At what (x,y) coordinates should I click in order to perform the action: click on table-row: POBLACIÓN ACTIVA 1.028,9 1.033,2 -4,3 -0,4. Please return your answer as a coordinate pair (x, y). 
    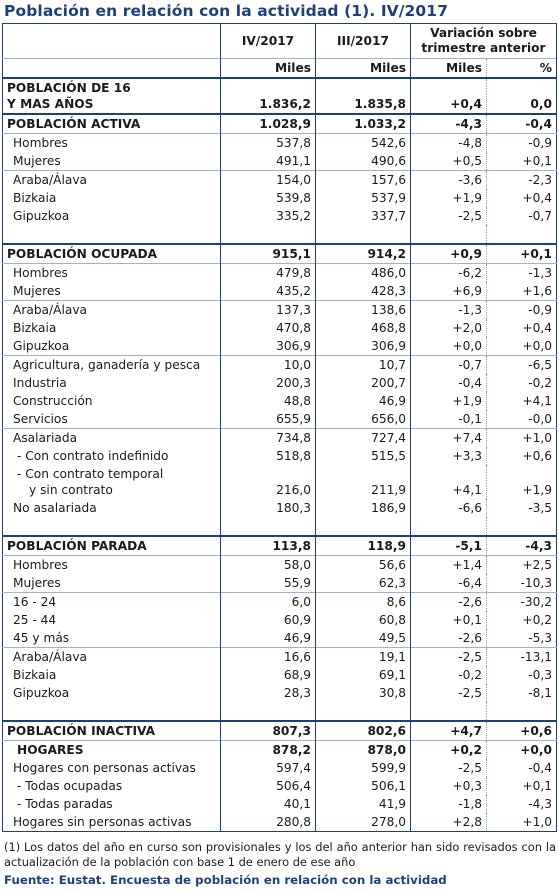
    Looking at the image, I should click on (279, 123).